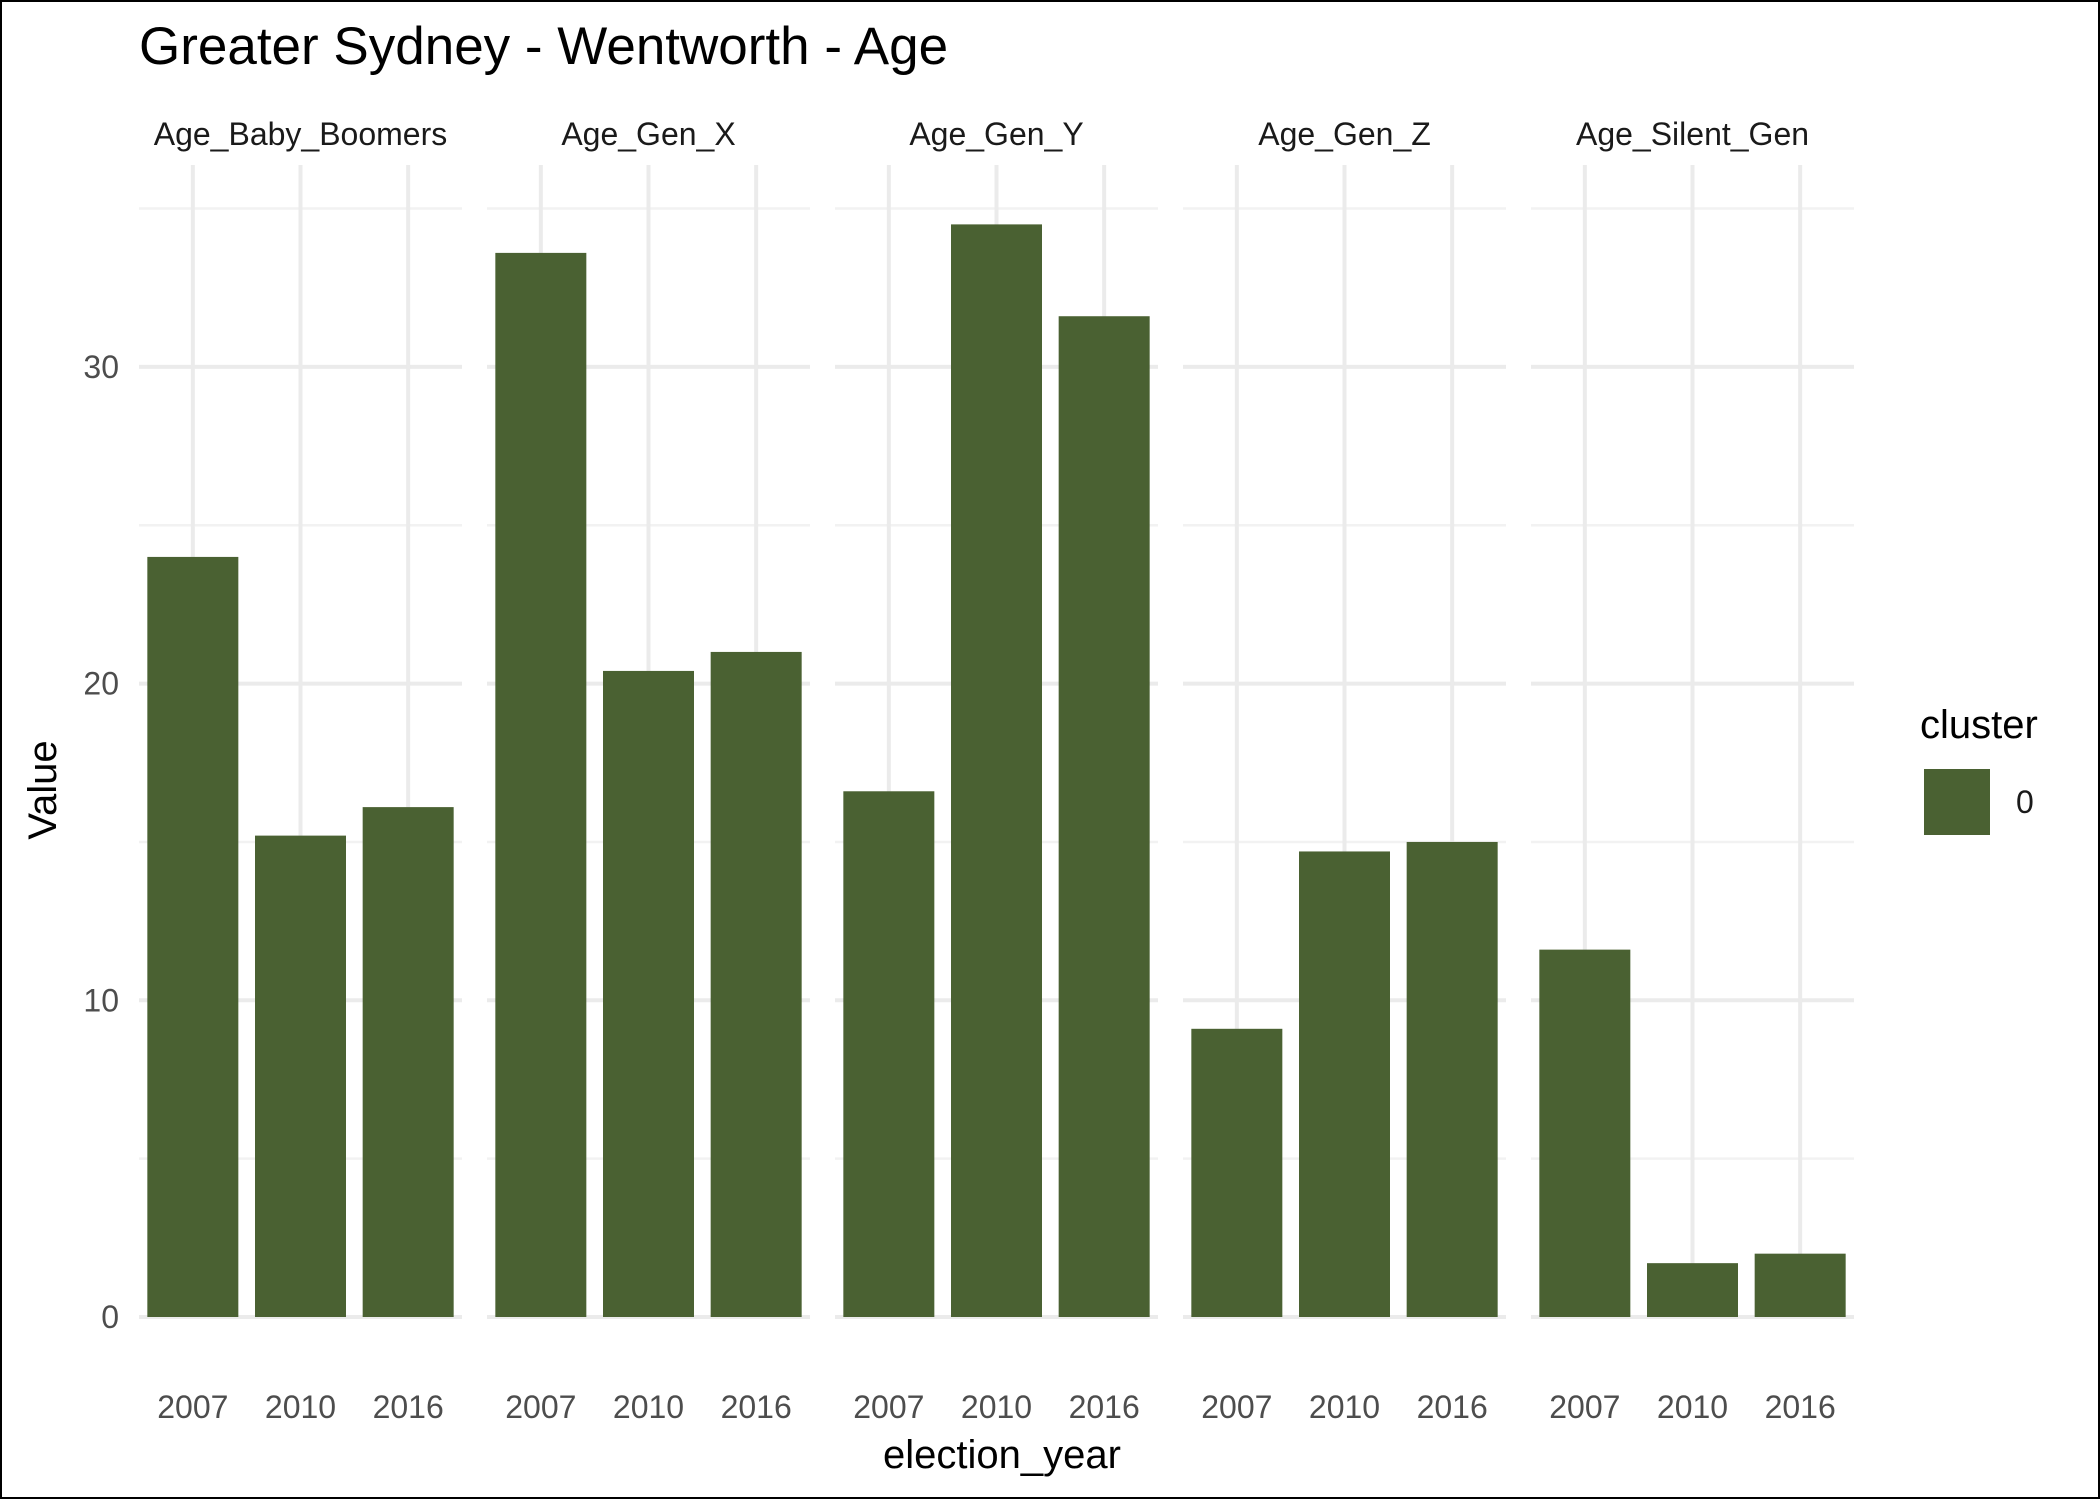  I want to click on y-tick-label: 20, so click(101, 684).